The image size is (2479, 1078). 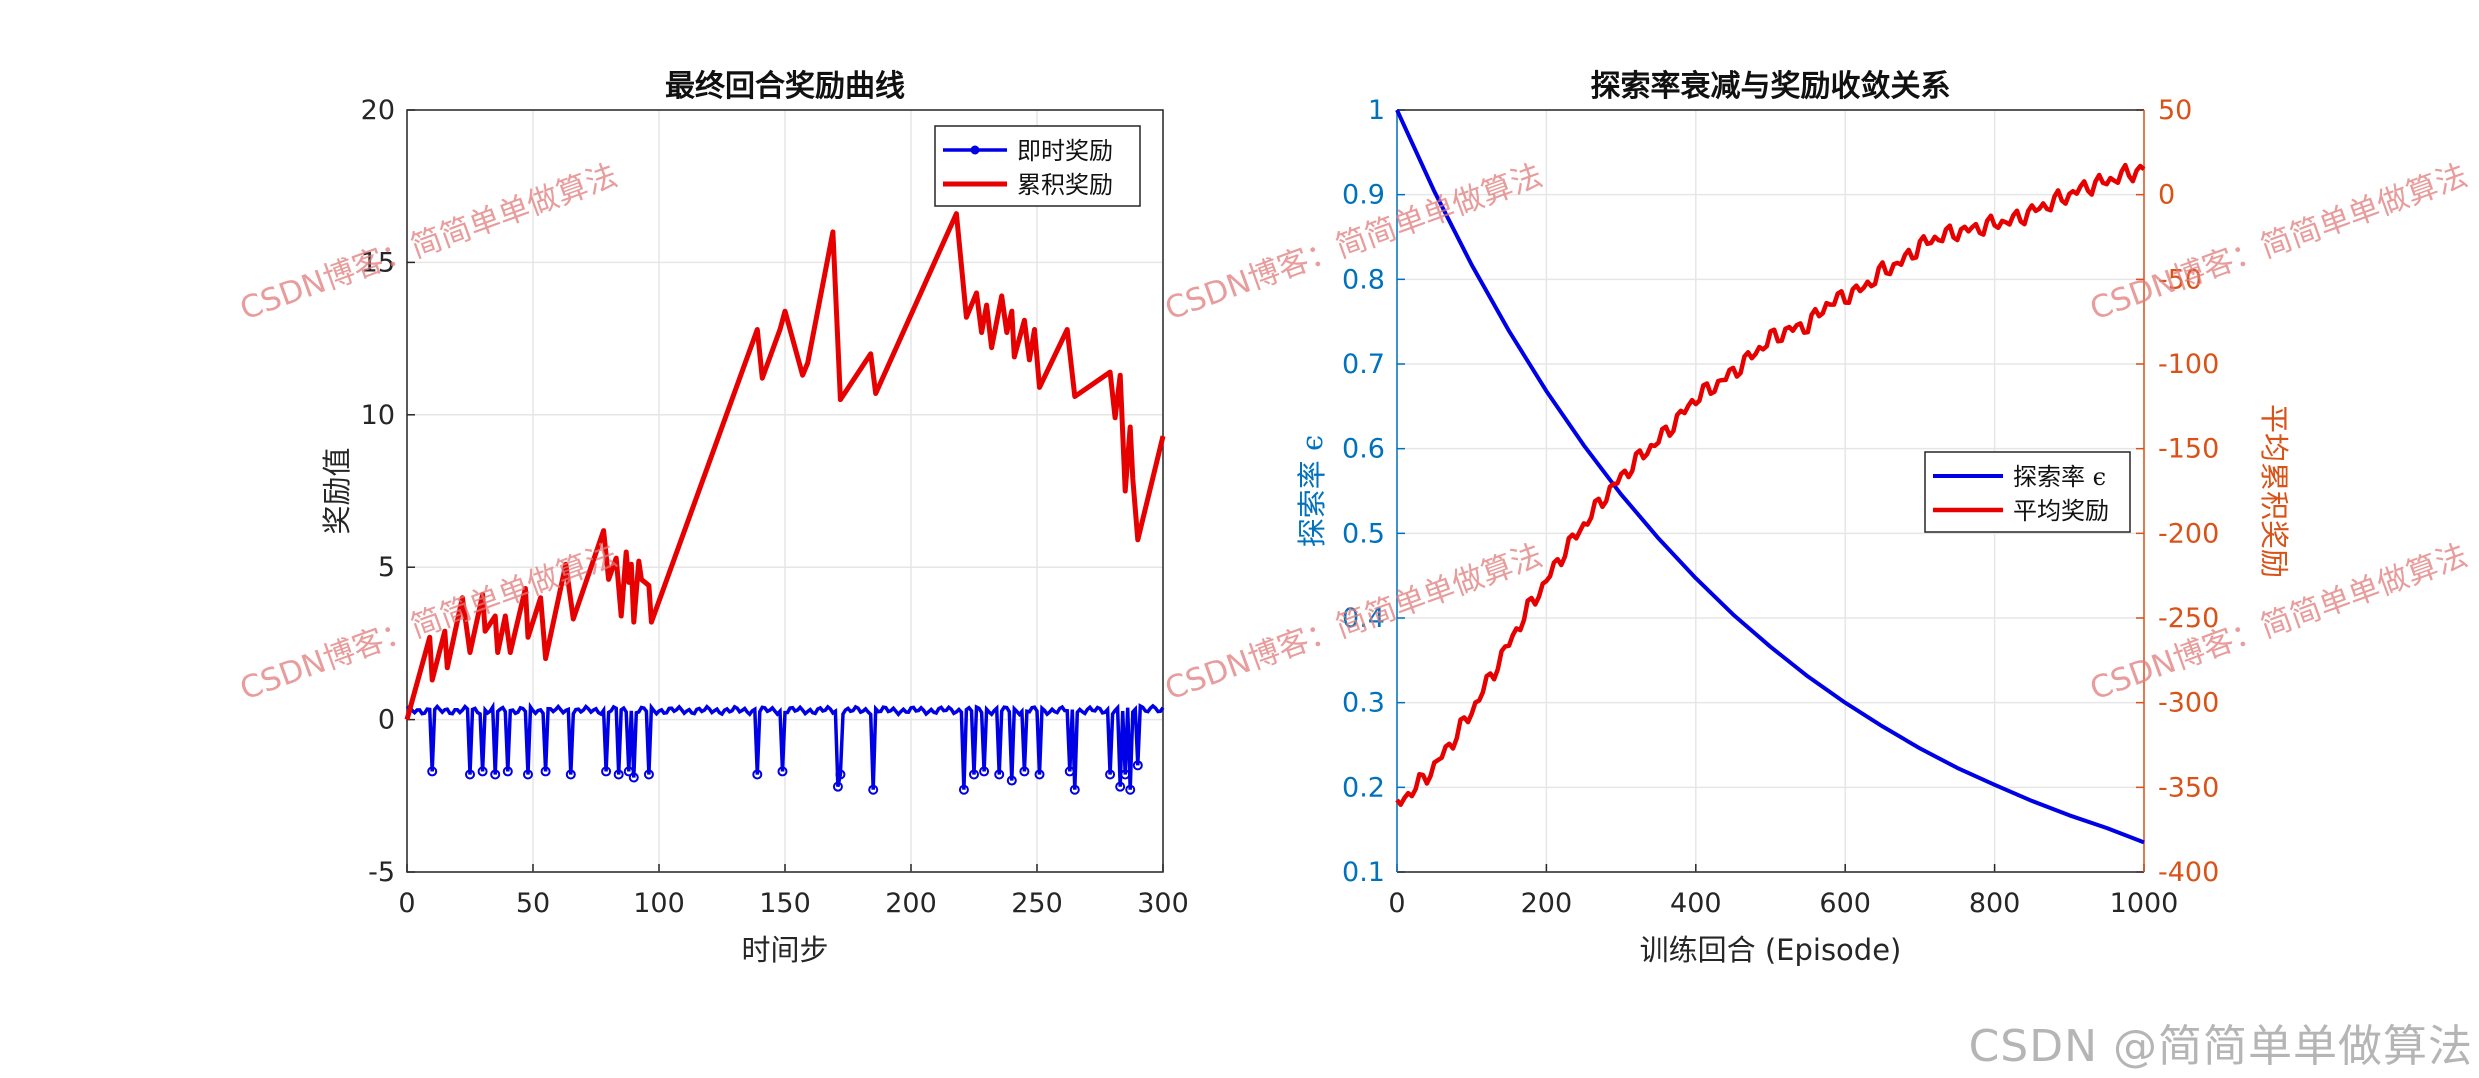 What do you see at coordinates (2175, 110) in the screenshot?
I see `right-y-tick-label: 50` at bounding box center [2175, 110].